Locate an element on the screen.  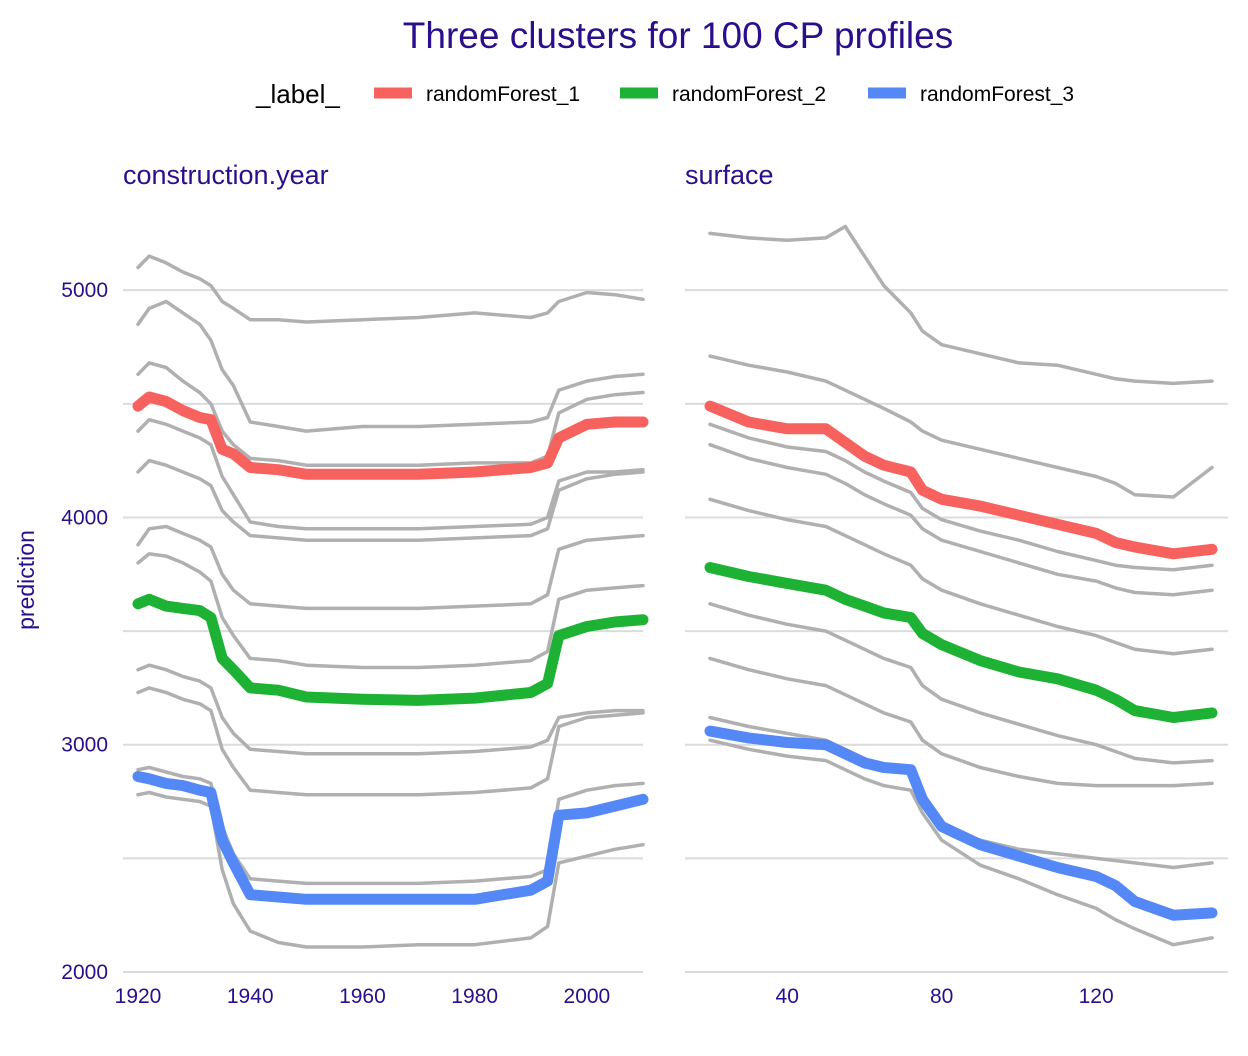
x-tick-label: 2000 is located at coordinates (587, 996).